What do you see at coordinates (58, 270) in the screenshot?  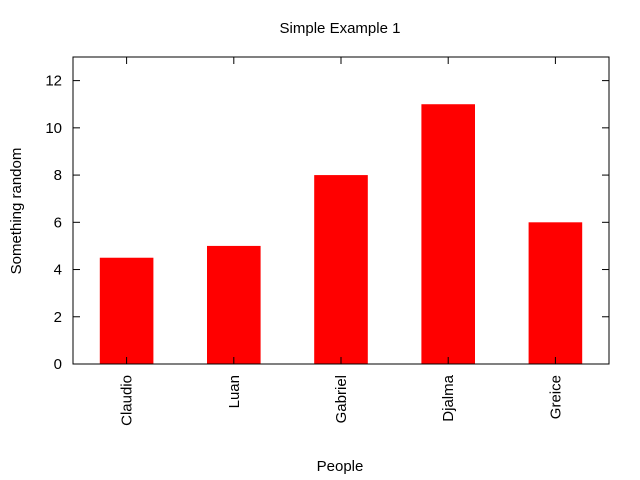 I see `y-tick-label: 4` at bounding box center [58, 270].